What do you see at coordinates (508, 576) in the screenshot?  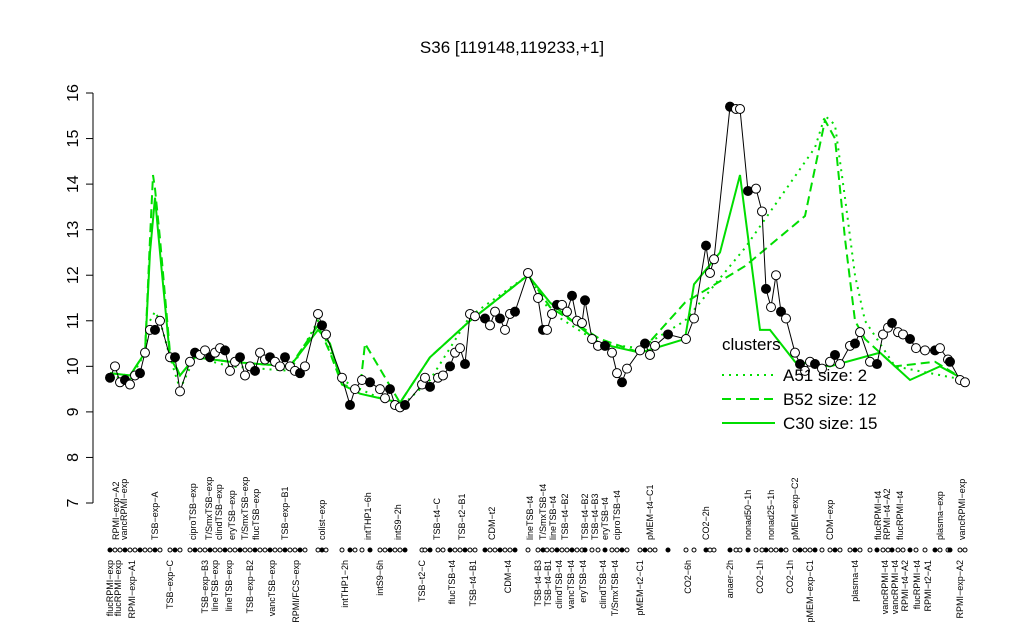 I see `x-label-bottom: CDM−t4` at bounding box center [508, 576].